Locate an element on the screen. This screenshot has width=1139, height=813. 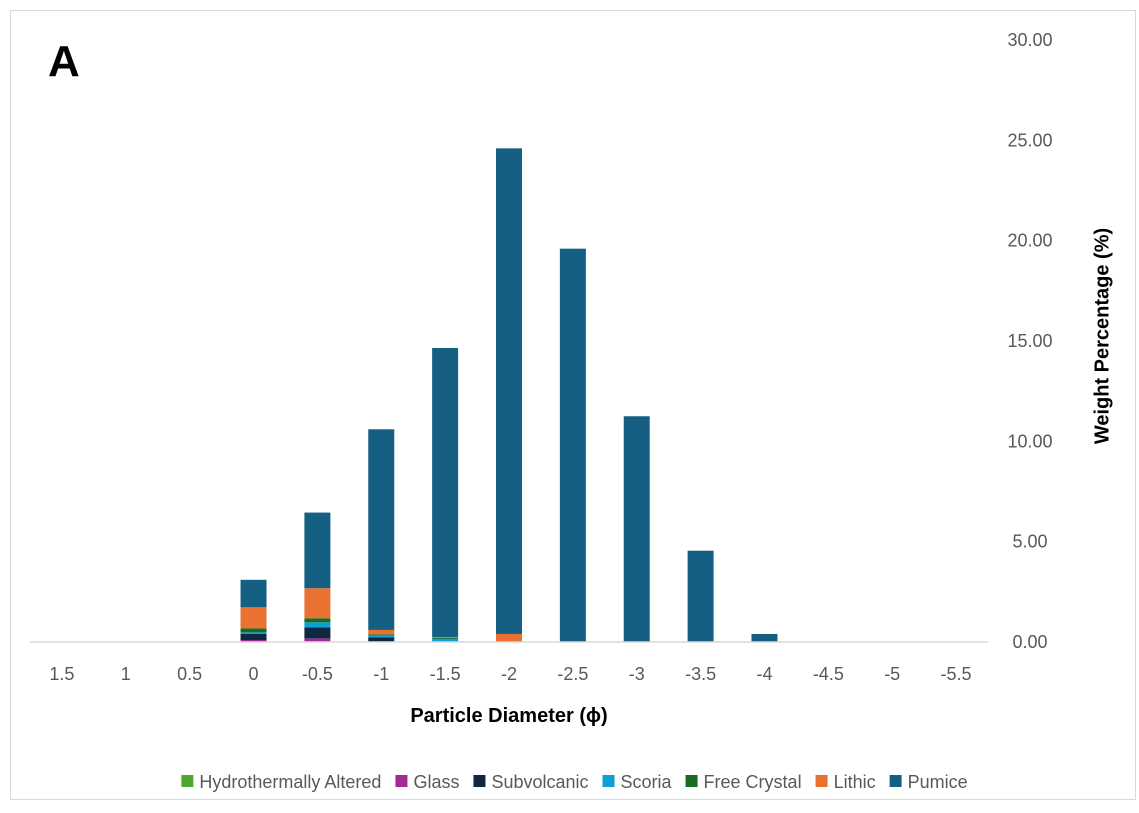
legend-label-glass: Glass is located at coordinates (436, 782).